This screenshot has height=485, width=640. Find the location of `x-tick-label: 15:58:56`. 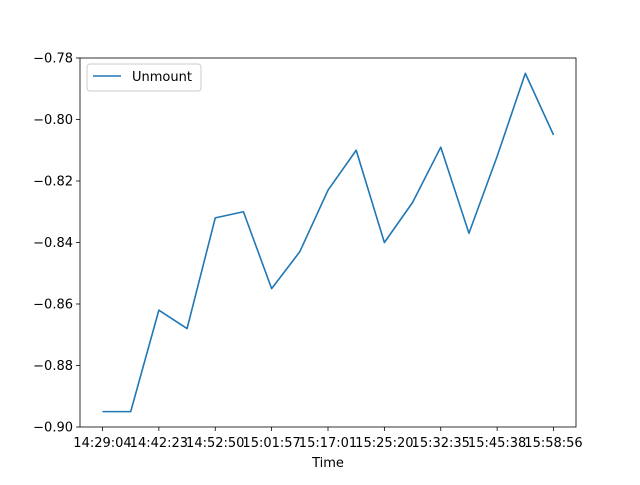

x-tick-label: 15:58:56 is located at coordinates (553, 443).